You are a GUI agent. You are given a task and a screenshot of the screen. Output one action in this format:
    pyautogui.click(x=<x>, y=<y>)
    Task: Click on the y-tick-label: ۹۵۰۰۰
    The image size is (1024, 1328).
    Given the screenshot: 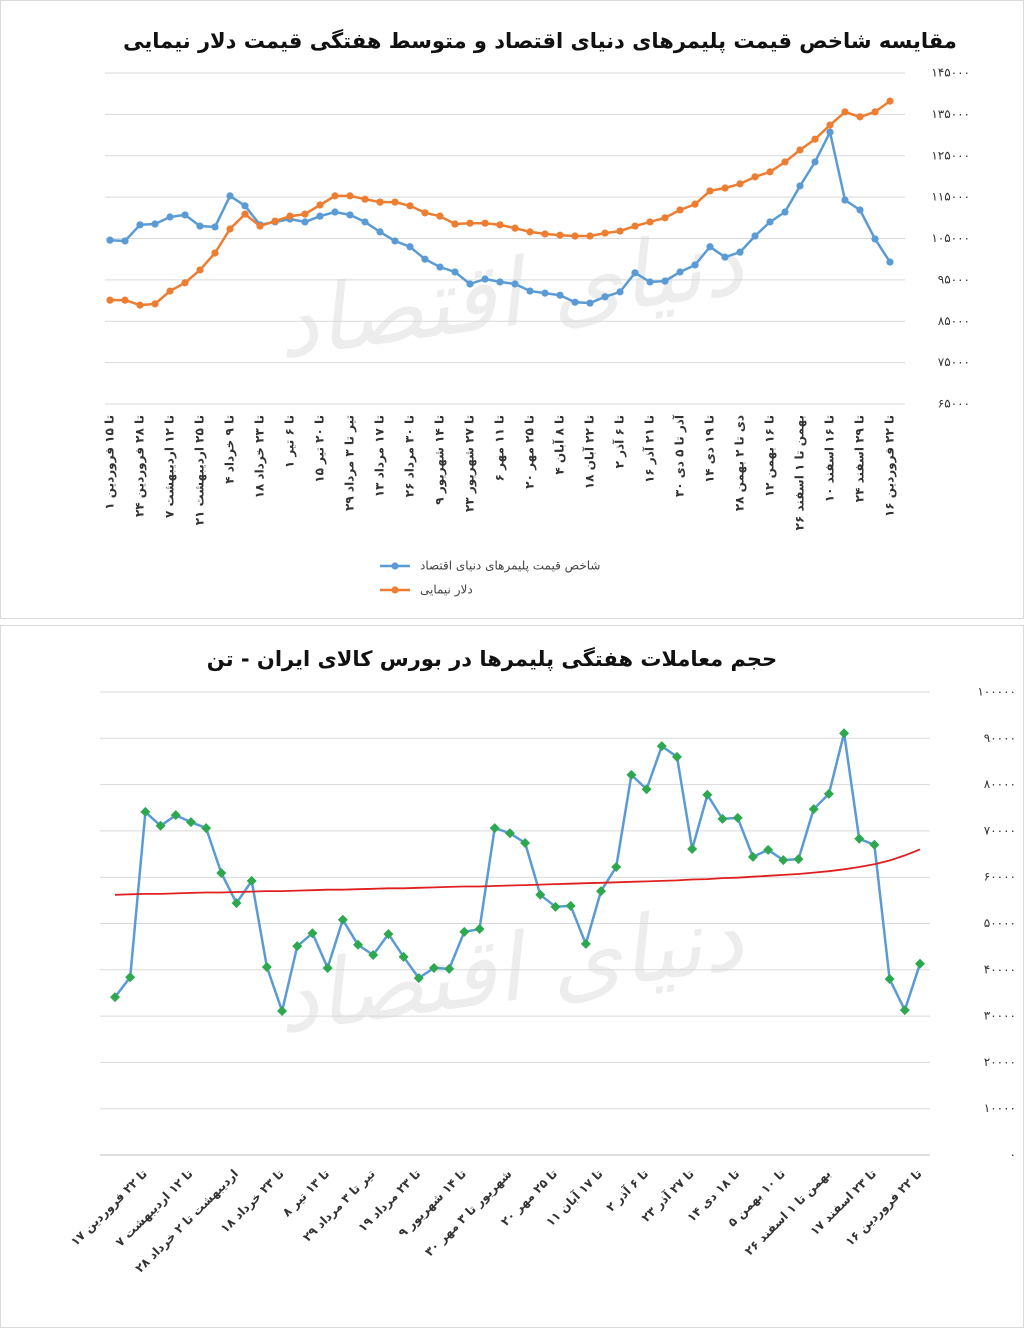 What is the action you would take?
    pyautogui.click(x=954, y=279)
    